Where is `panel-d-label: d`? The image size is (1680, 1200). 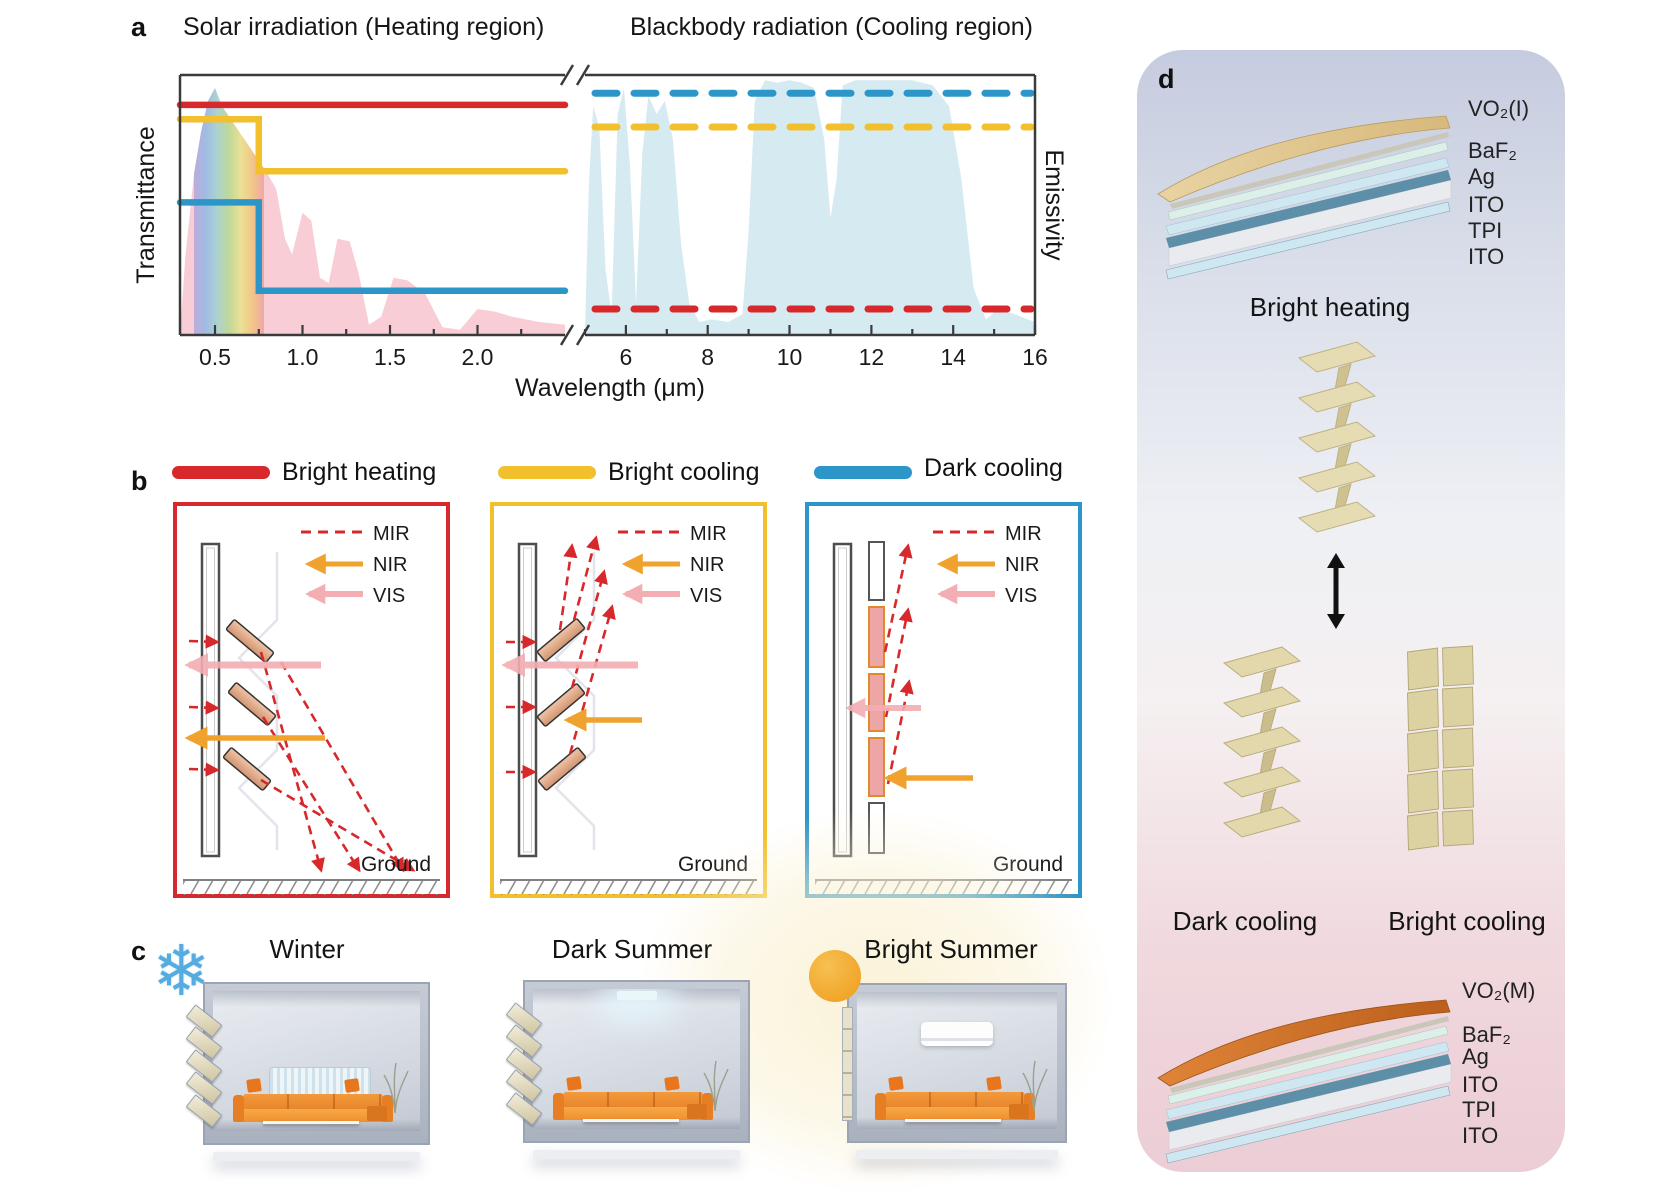
panel-d-label: d is located at coordinates (1166, 79).